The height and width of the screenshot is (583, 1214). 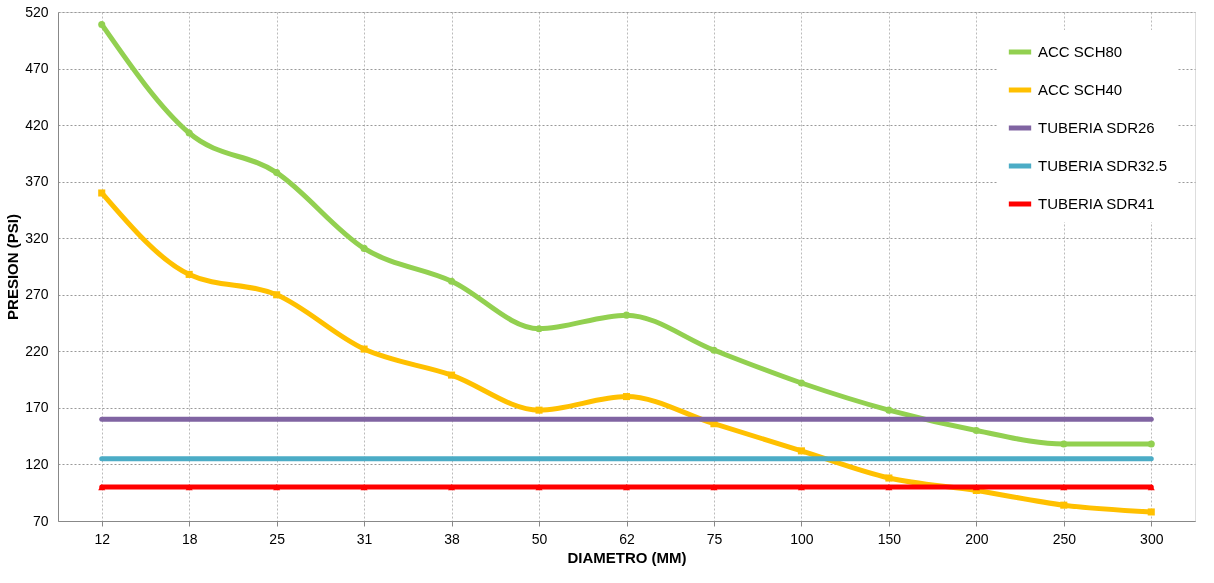 What do you see at coordinates (1152, 538) in the screenshot?
I see `x-tick-label: 300` at bounding box center [1152, 538].